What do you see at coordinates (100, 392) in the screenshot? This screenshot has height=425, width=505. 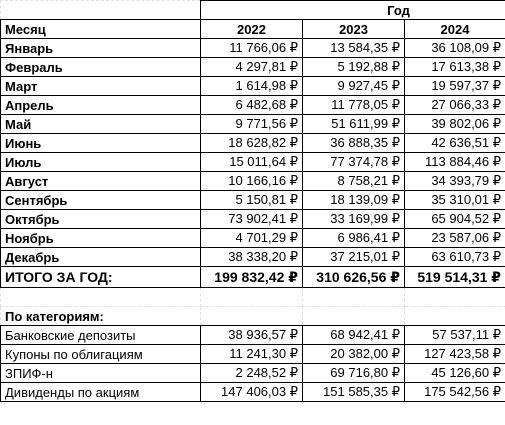 I see `category-label: Дивиденды по акциям` at bounding box center [100, 392].